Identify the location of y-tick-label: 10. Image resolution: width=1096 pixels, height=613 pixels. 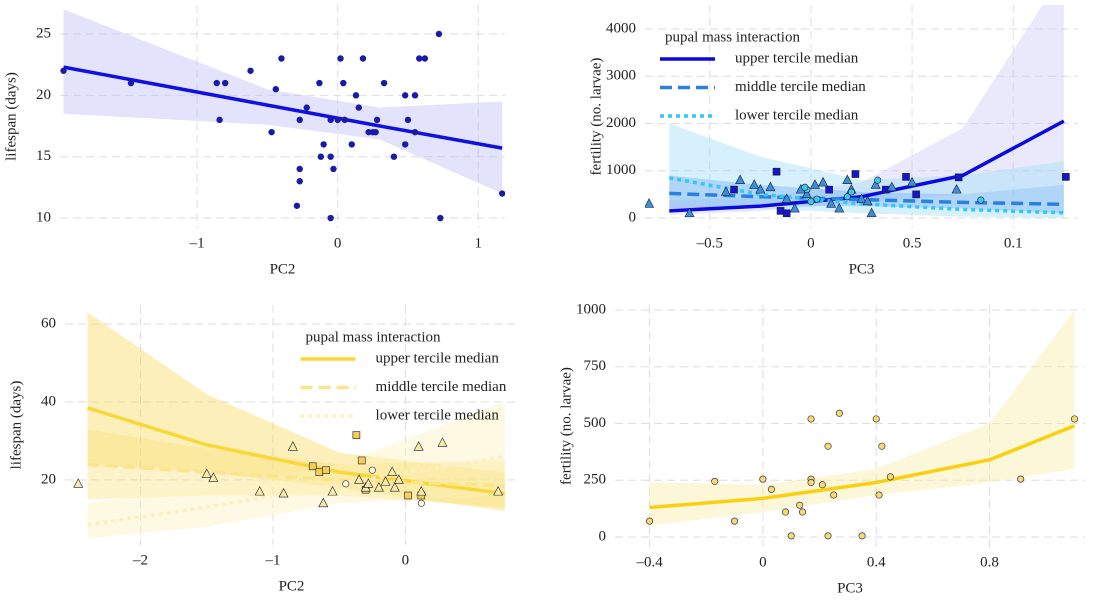
(43, 217).